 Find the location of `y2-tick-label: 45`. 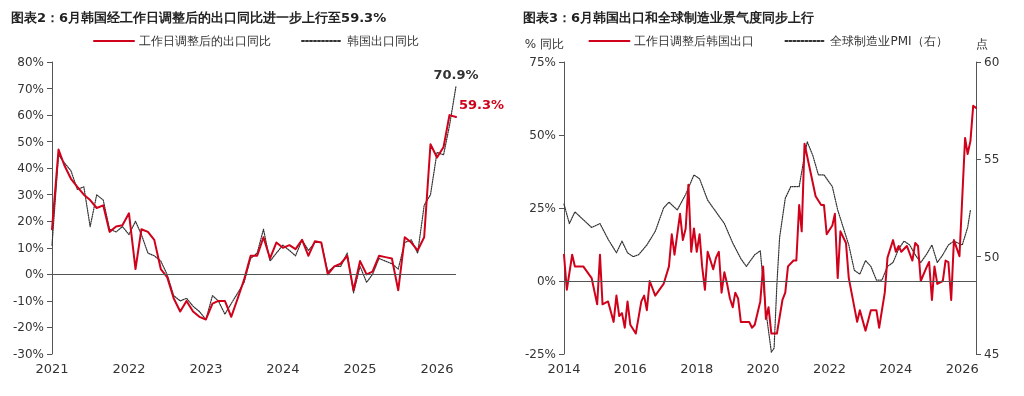

y2-tick-label: 45 is located at coordinates (992, 354).